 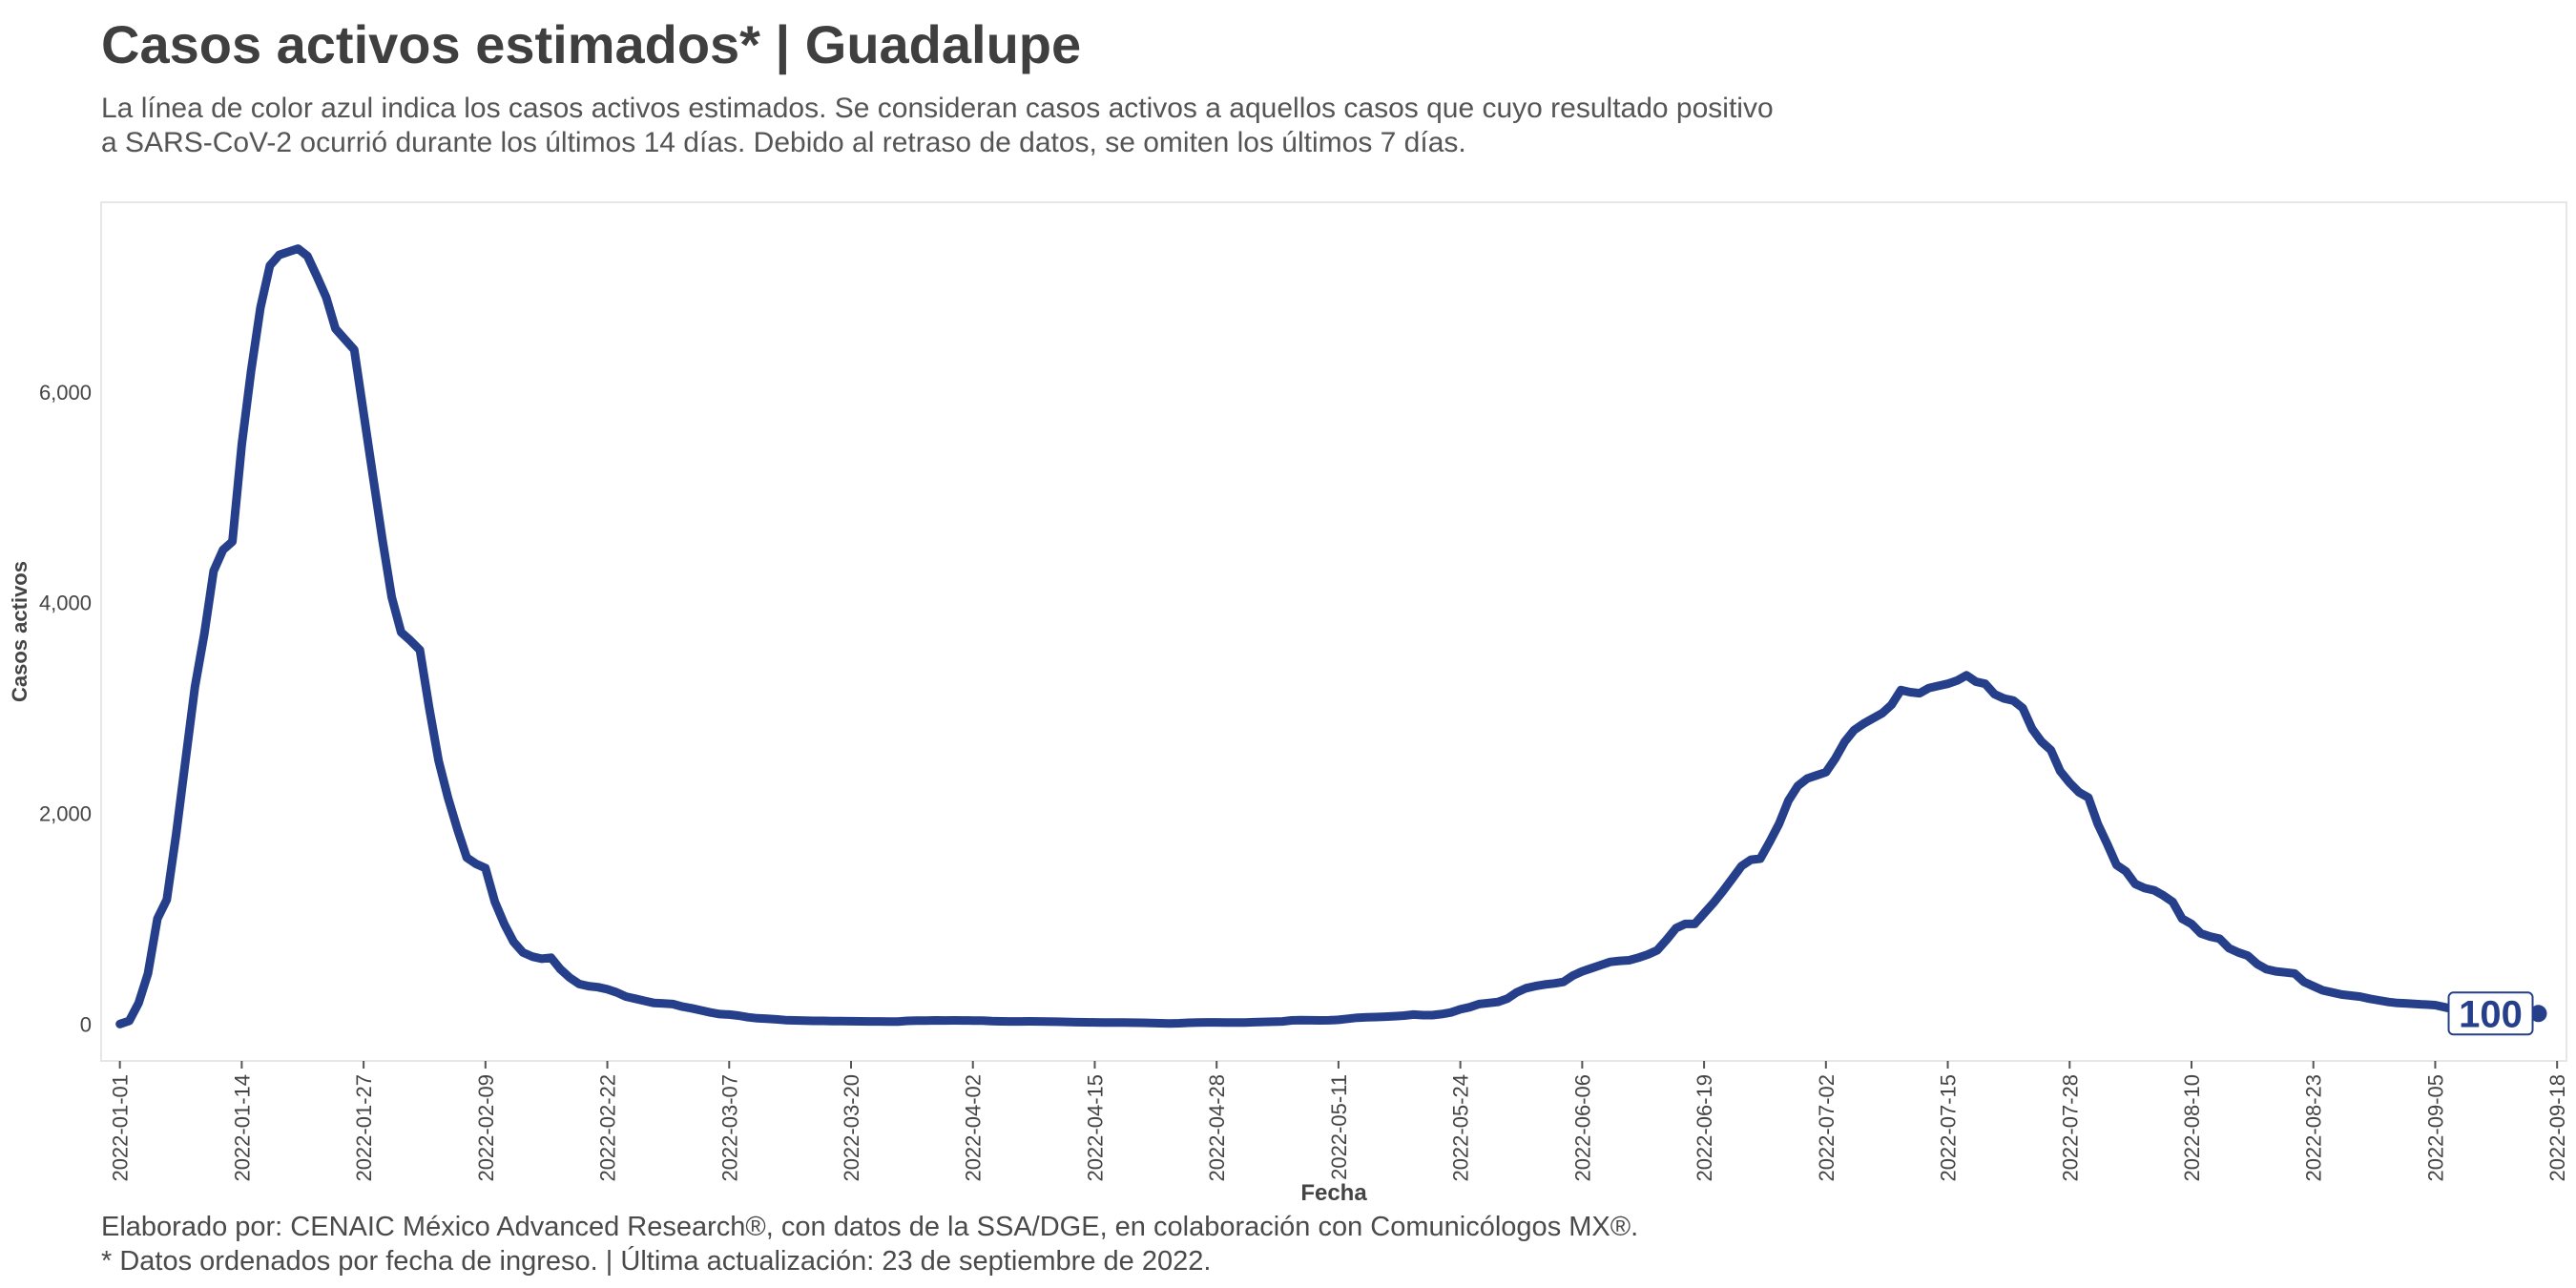 I want to click on y-axis-ticks: 0 2,000 4,000 6,000, so click(x=65, y=709).